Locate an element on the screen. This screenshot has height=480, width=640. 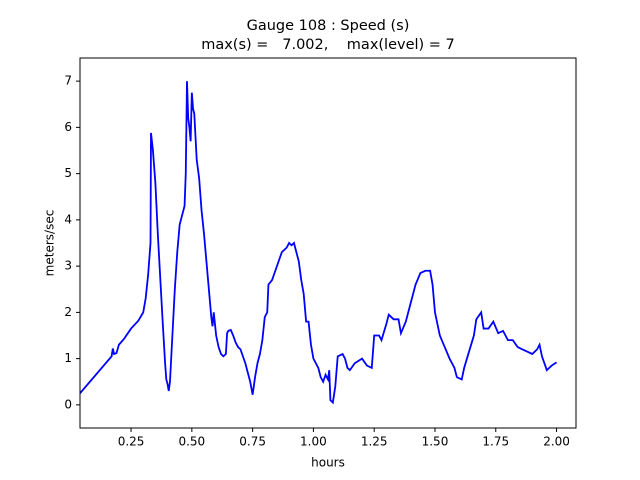
y-axis-label: meters/sec is located at coordinates (50, 243).